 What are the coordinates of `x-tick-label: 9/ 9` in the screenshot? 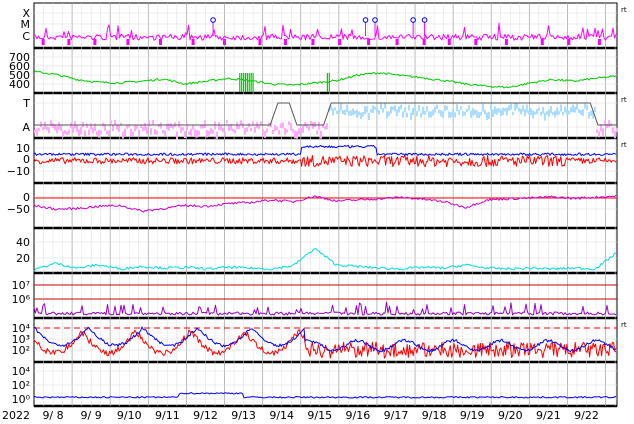 It's located at (91, 415).